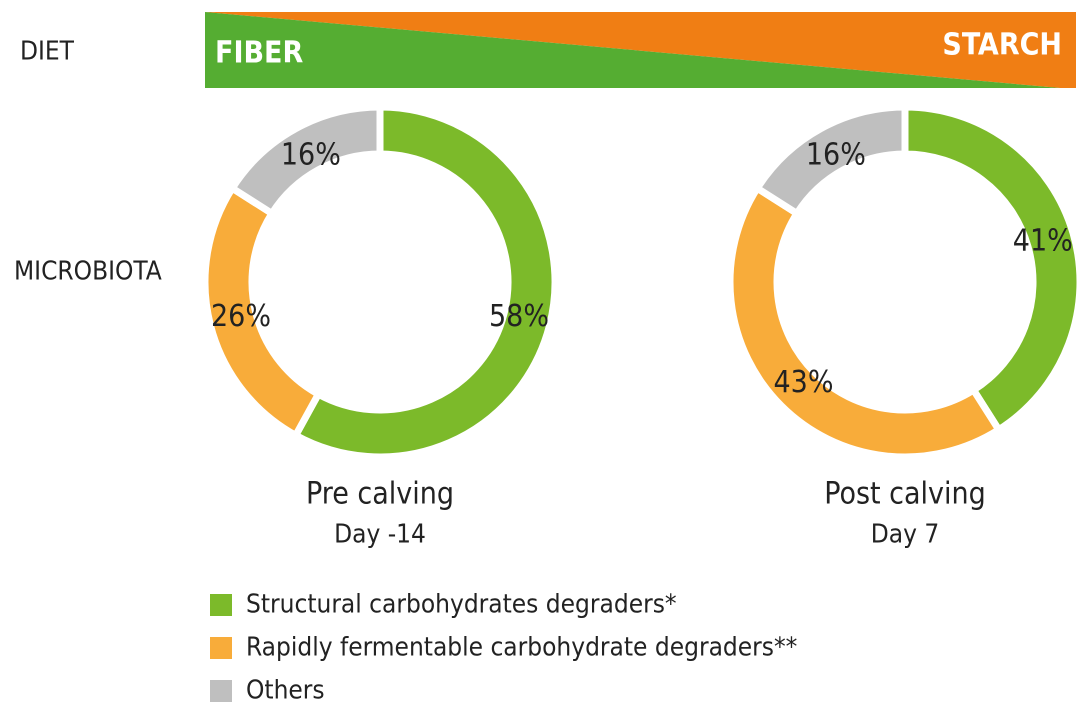  What do you see at coordinates (1002, 45) in the screenshot?
I see `diet-starch: STARCH` at bounding box center [1002, 45].